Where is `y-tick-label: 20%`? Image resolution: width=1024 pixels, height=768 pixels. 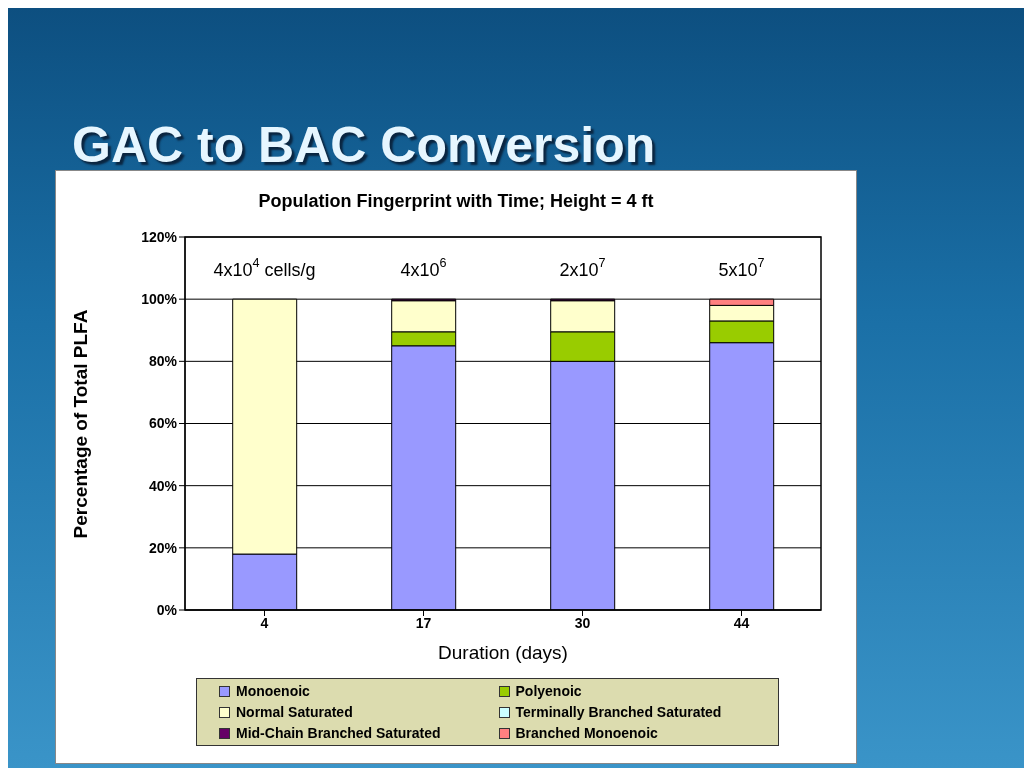
y-tick-label: 20% is located at coordinates (163, 547).